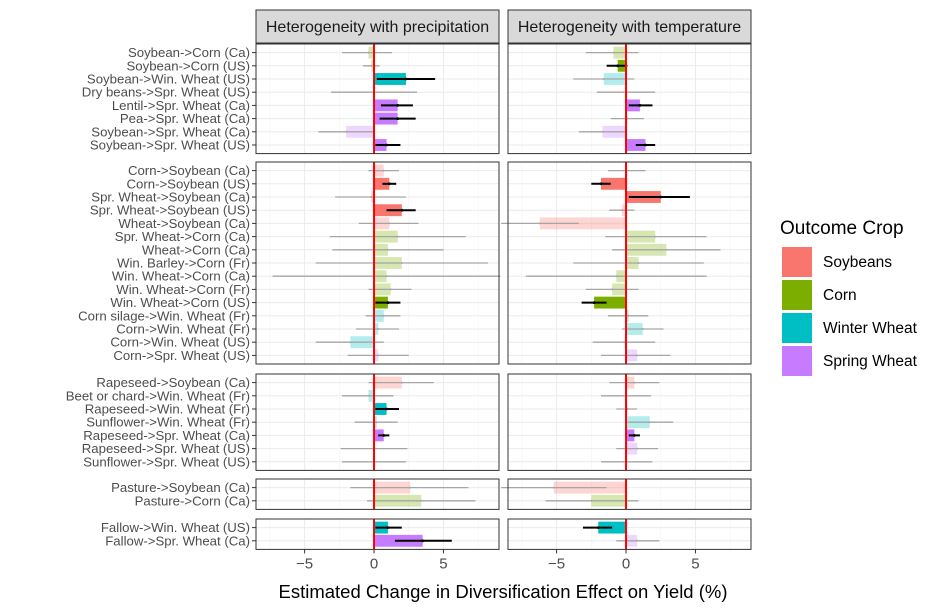  Describe the element at coordinates (870, 328) in the screenshot. I see `legend-label: Winter Wheat` at that location.